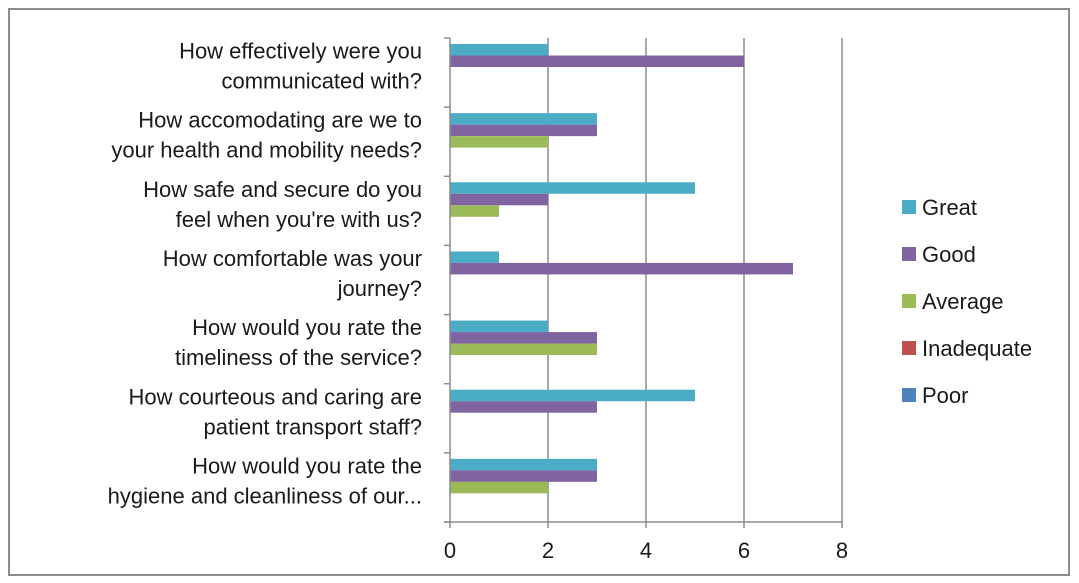 The image size is (1079, 583). Describe the element at coordinates (266, 150) in the screenshot. I see `category-label-line: your health and mobility needs?` at that location.